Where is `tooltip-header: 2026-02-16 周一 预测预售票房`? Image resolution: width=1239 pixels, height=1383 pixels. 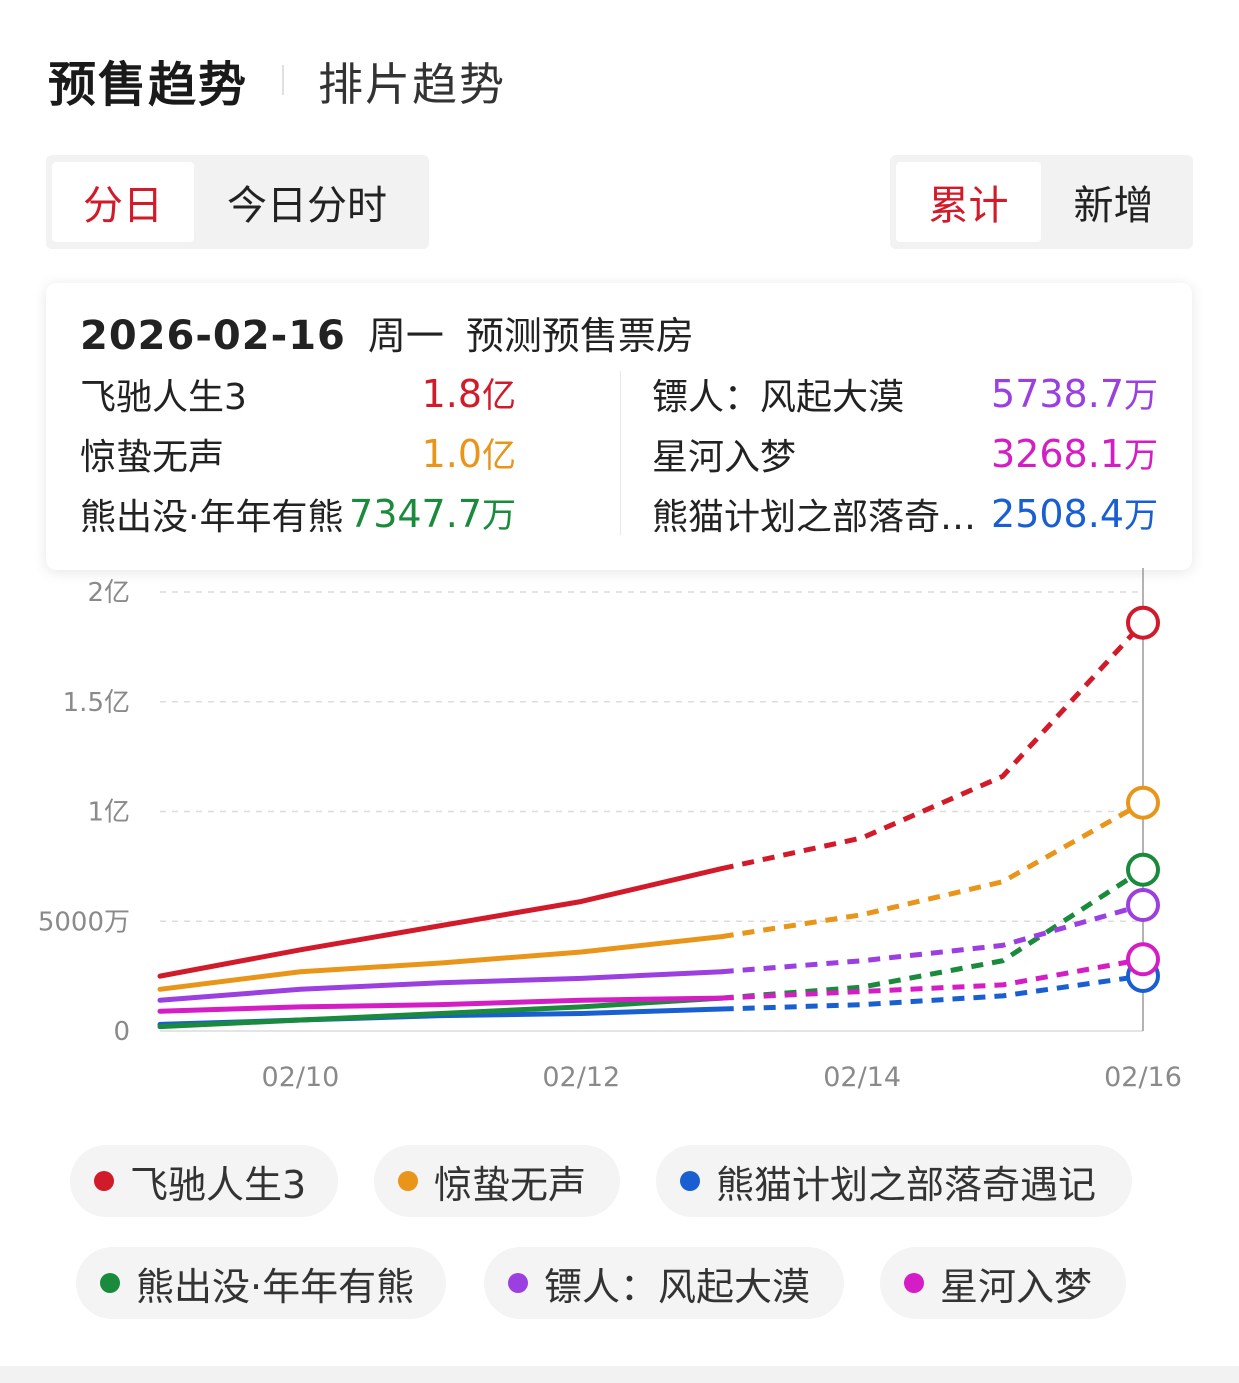
tooltip-header: 2026-02-16 周一 预测预售票房 is located at coordinates (387, 332).